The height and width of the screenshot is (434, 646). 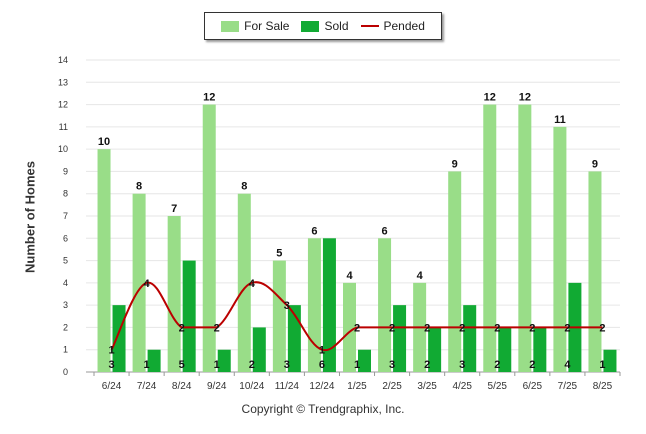 I want to click on label-for-sale: 8, so click(x=244, y=187).